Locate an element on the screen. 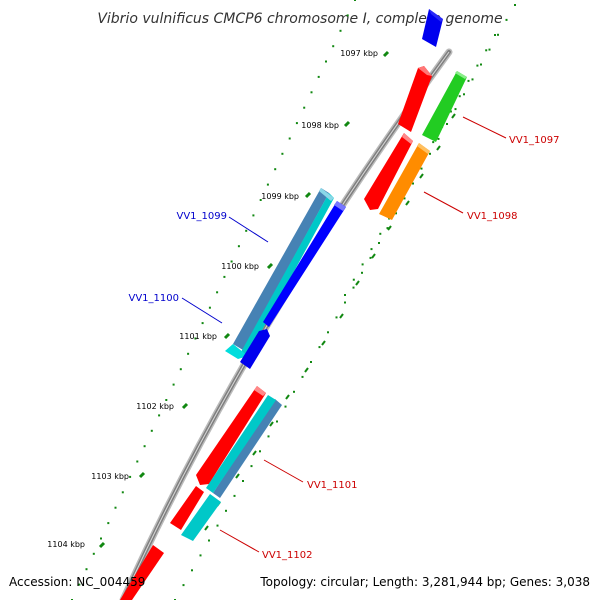  tick-label-1103: 1103 kbp is located at coordinates (110, 476).